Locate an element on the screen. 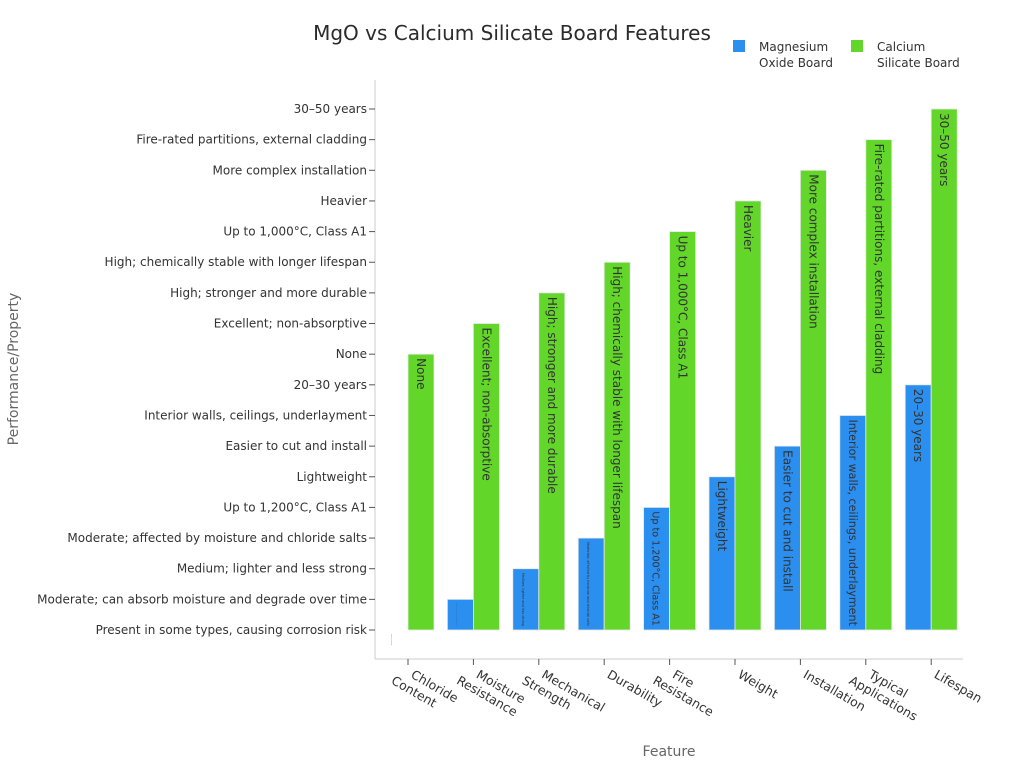  y-tick-label: Interior walls, ceilings, underlayment is located at coordinates (255, 415).